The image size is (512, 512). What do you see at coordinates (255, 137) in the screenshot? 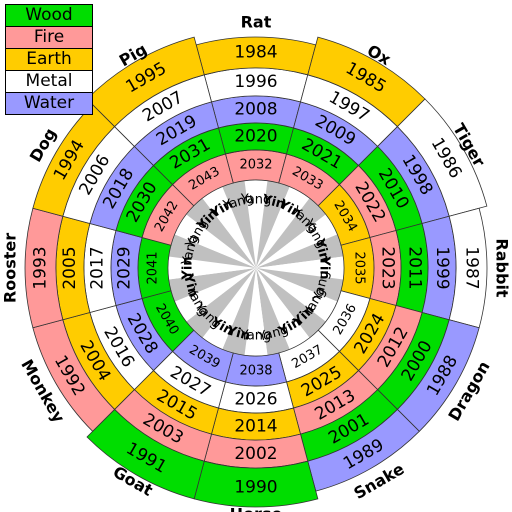
I see `year-label: 2020` at bounding box center [255, 137].